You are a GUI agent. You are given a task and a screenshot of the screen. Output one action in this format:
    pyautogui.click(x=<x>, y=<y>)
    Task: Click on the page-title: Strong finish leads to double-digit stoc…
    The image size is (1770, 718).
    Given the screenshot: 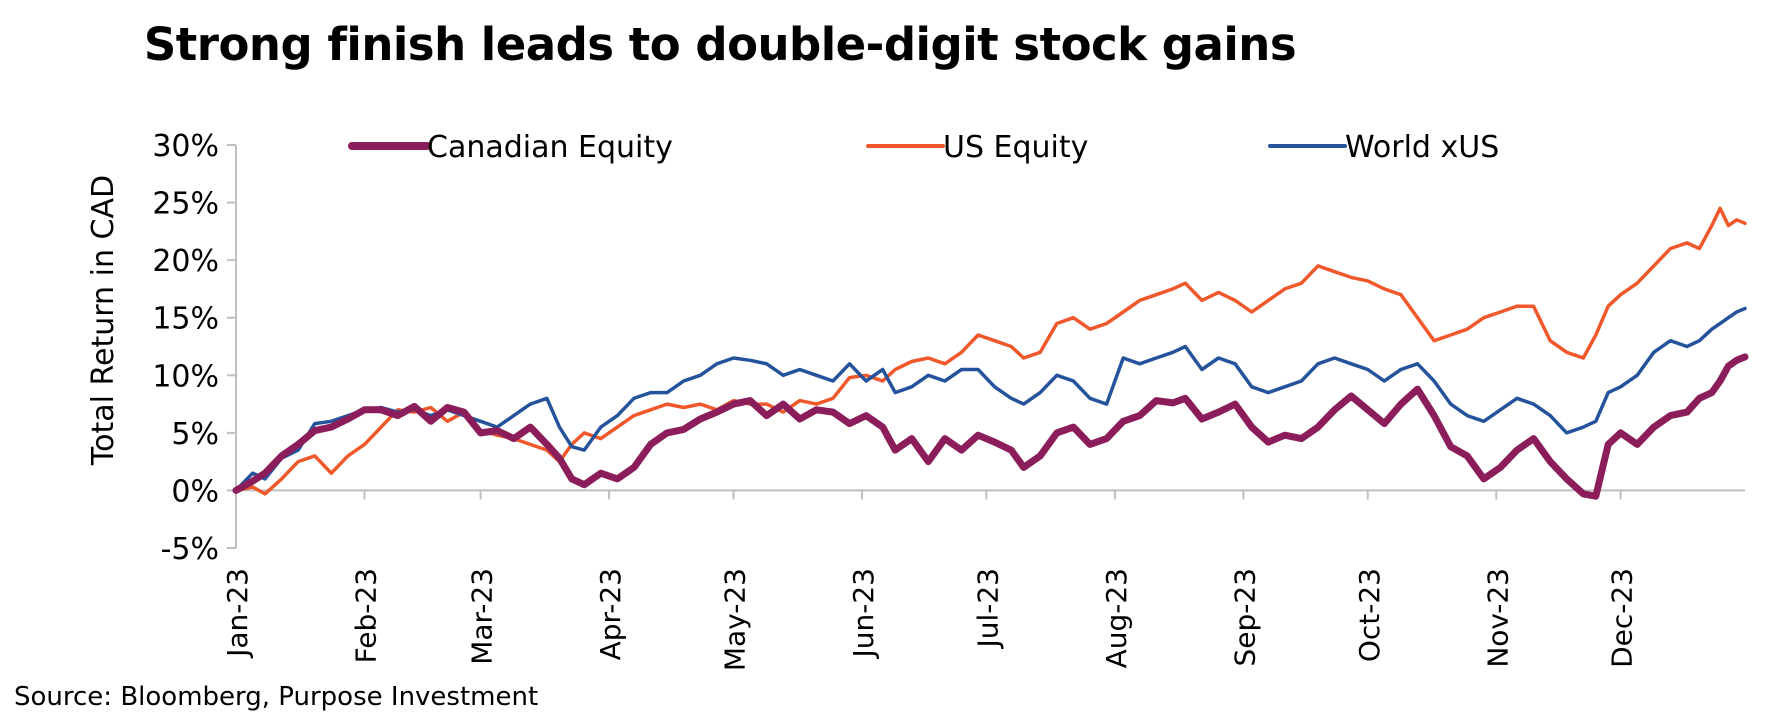 What is the action you would take?
    pyautogui.click(x=720, y=44)
    